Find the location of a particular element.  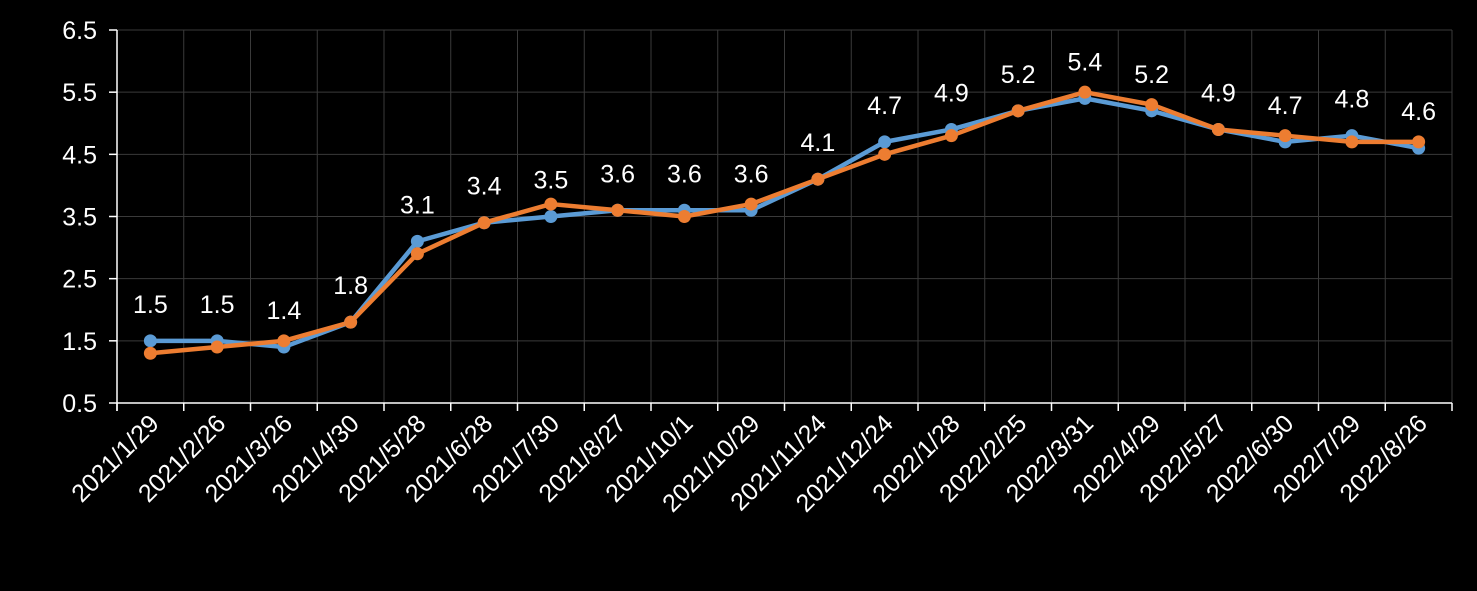

y-tick-label: 1.5 is located at coordinates (79, 342).